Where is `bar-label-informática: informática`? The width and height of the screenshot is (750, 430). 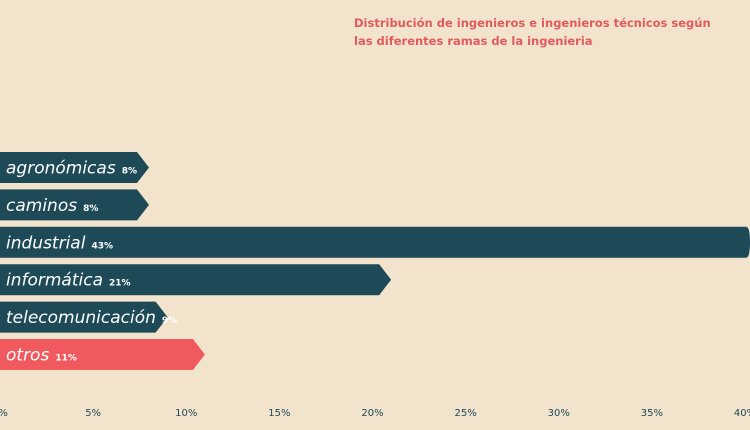 bar-label-informática: informática is located at coordinates (54, 281).